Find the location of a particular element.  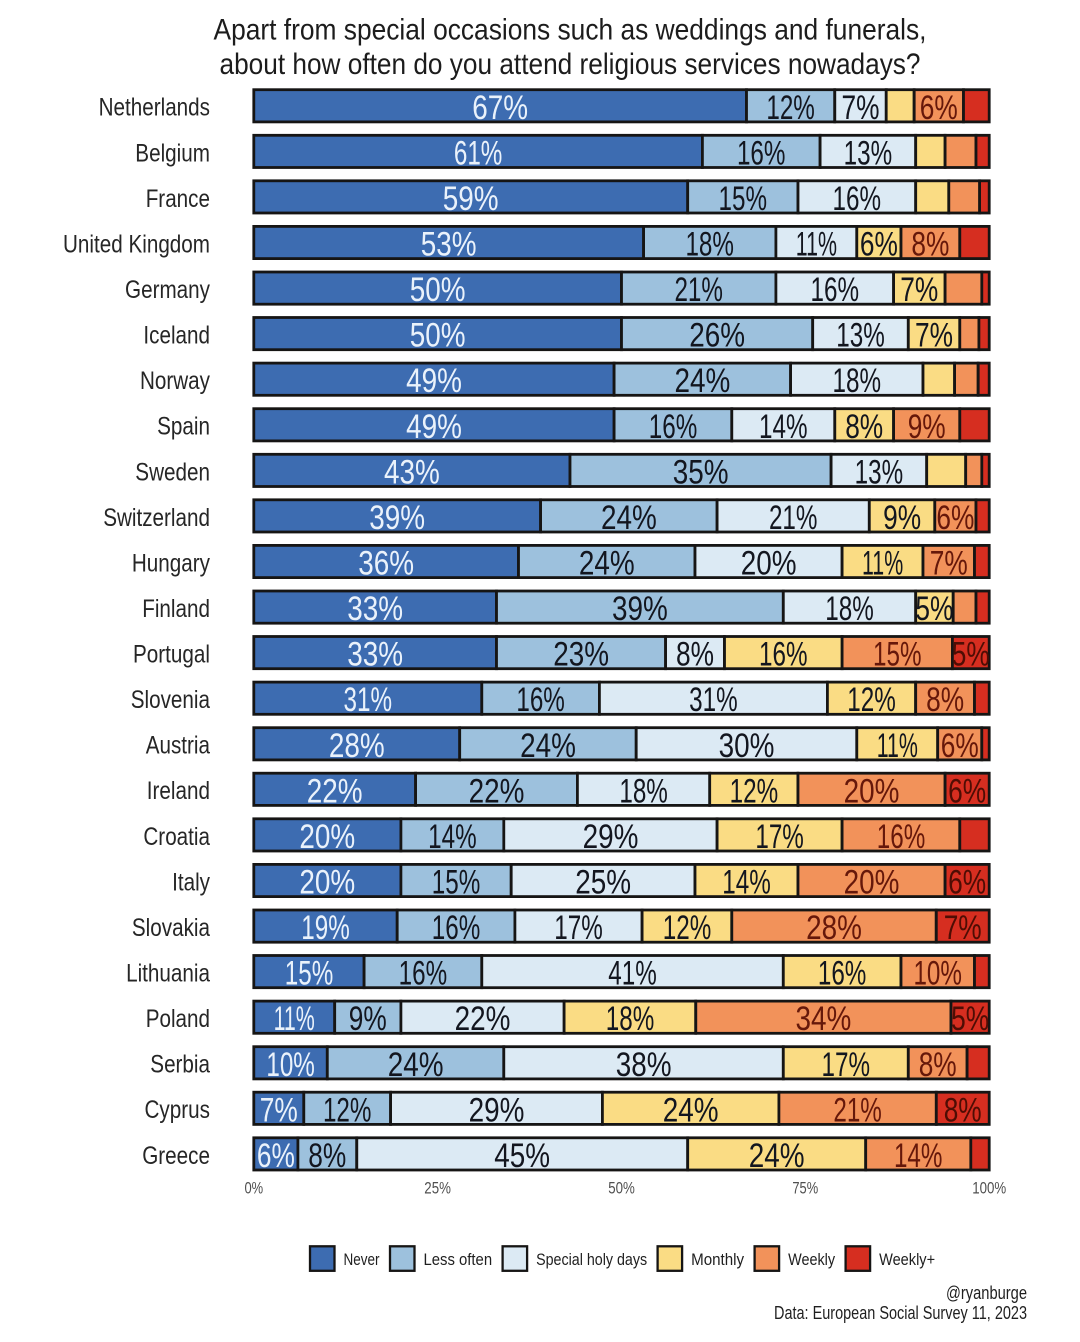

svg-text: 36% is located at coordinates (386, 564).